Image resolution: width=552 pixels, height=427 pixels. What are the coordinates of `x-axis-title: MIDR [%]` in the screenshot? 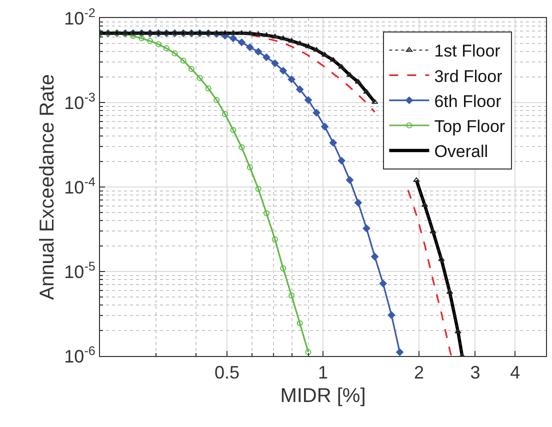 It's located at (323, 396).